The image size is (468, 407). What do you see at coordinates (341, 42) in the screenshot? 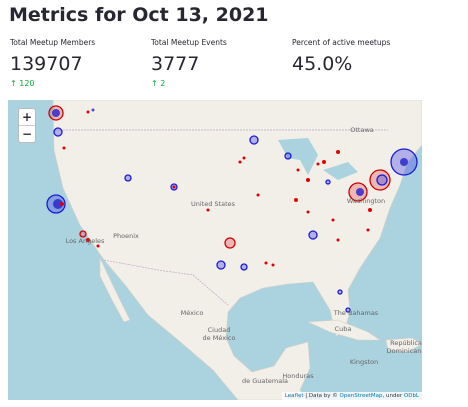
I see `metric-label: Percent of active meetups` at bounding box center [341, 42].